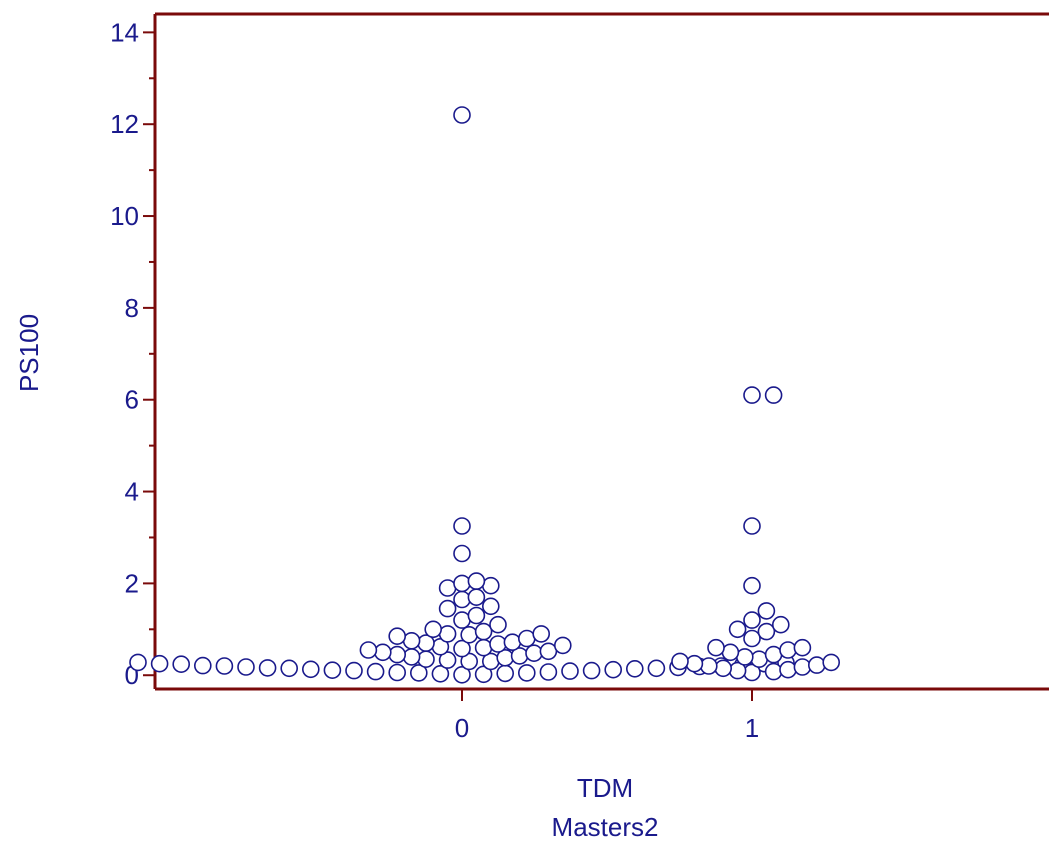 The height and width of the screenshot is (852, 1049). What do you see at coordinates (605, 827) in the screenshot?
I see `x-axis-subtitle: Masters2` at bounding box center [605, 827].